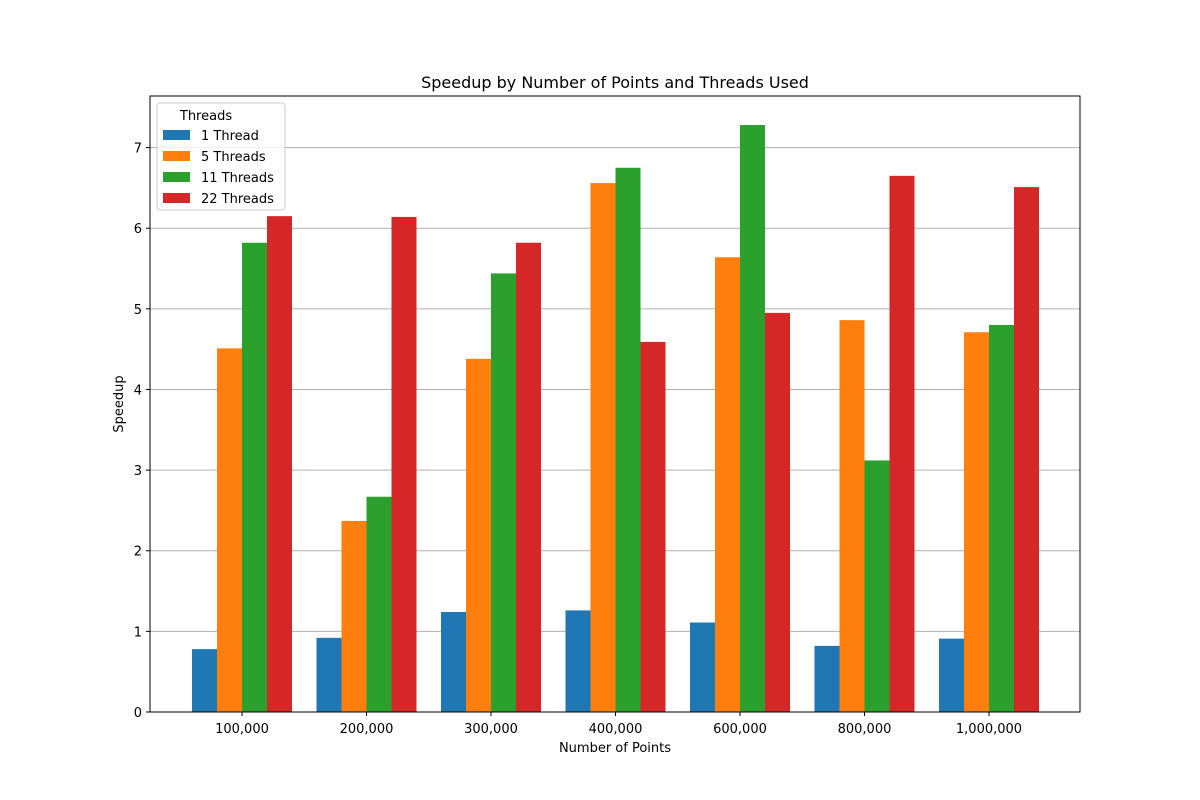  Describe the element at coordinates (237, 199) in the screenshot. I see `legend-label: 22 Threads` at that location.